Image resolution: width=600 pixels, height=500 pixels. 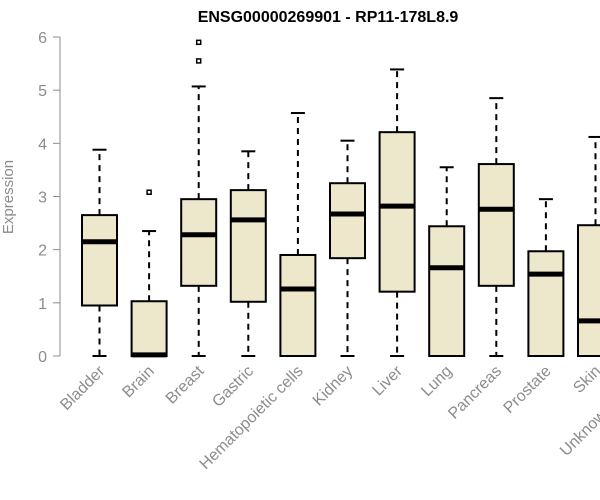 I want to click on y-tick-label: 3, so click(x=42, y=198).